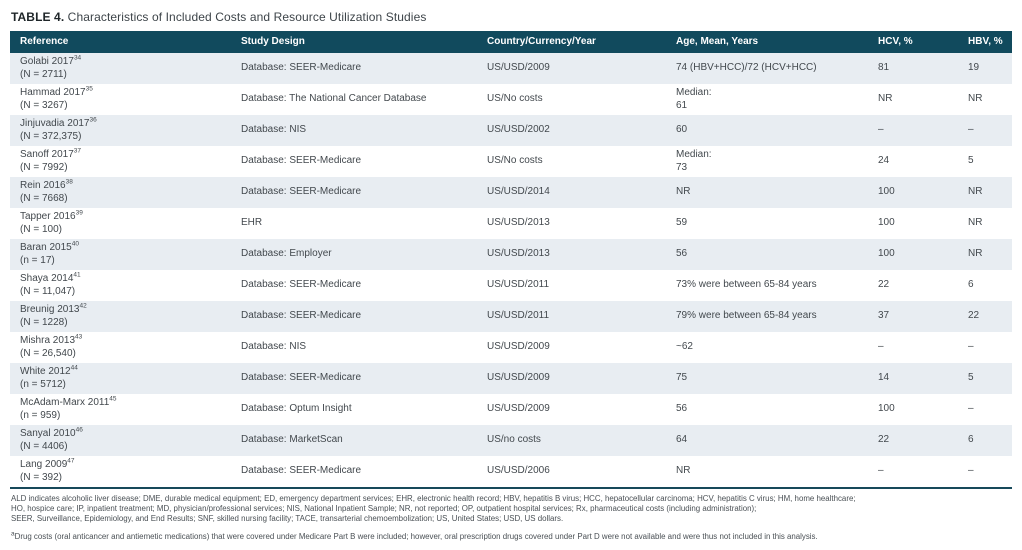 This screenshot has width=1022, height=550. I want to click on reference-name-line: McAdam-Marx 201145, so click(122, 402).